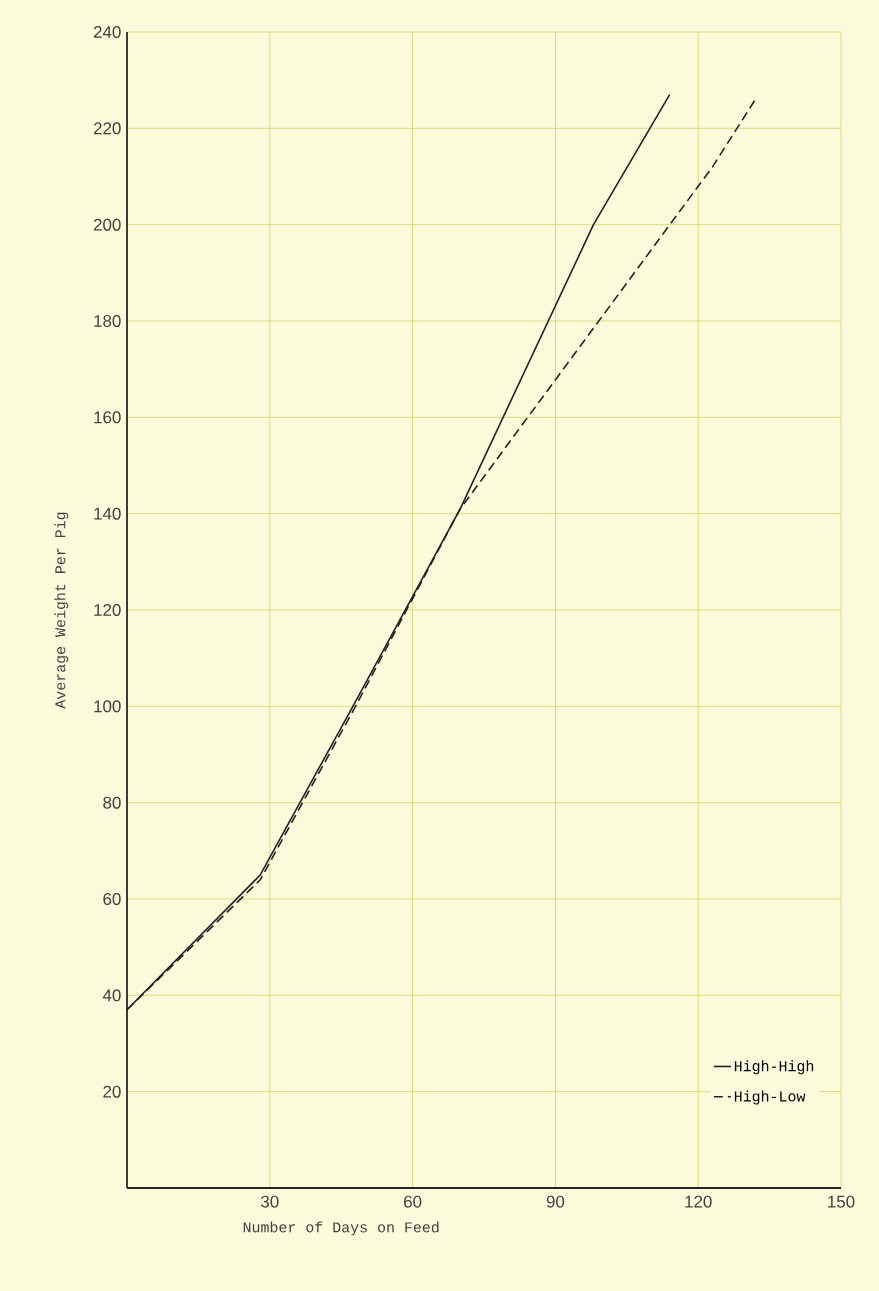 This screenshot has height=1291, width=879. Describe the element at coordinates (770, 1097) in the screenshot. I see `legend-label: High-Low` at that location.